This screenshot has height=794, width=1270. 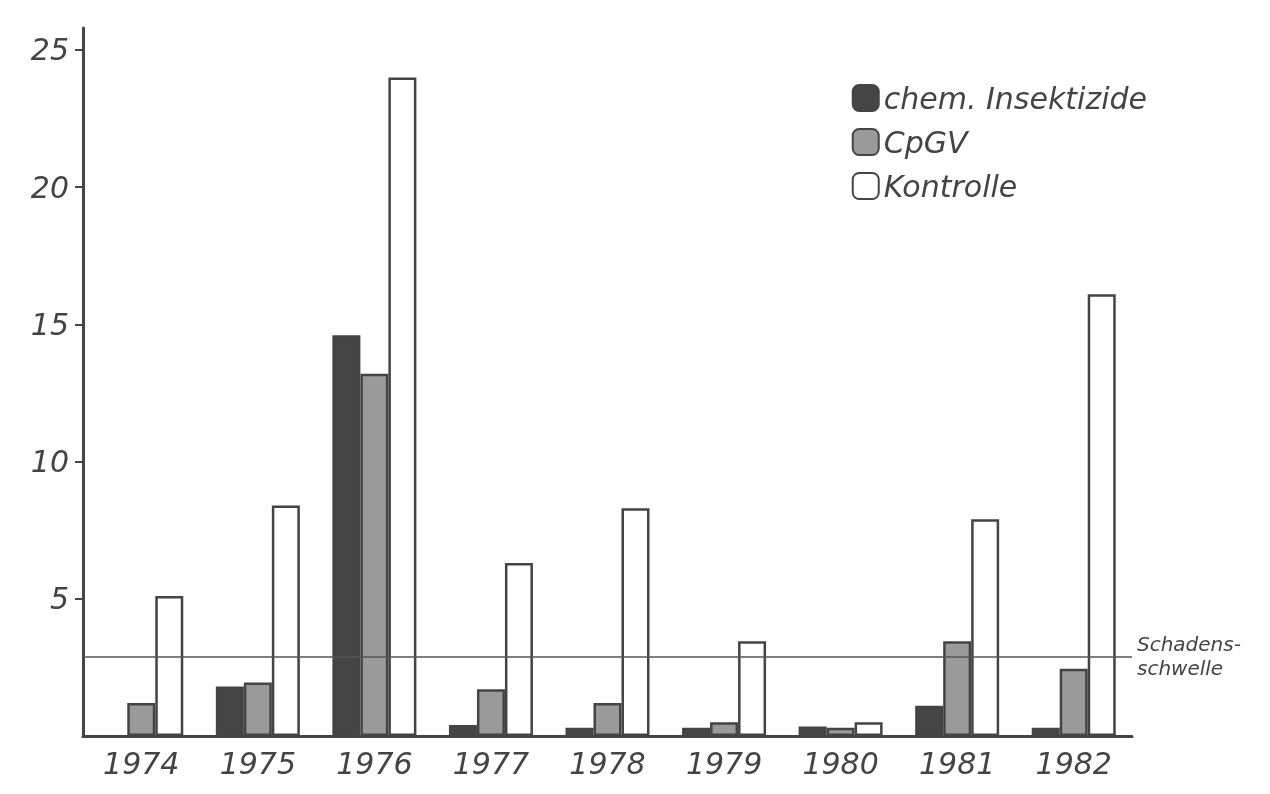 What do you see at coordinates (1015, 98) in the screenshot?
I see `legend-label: chem. Insektizide` at bounding box center [1015, 98].